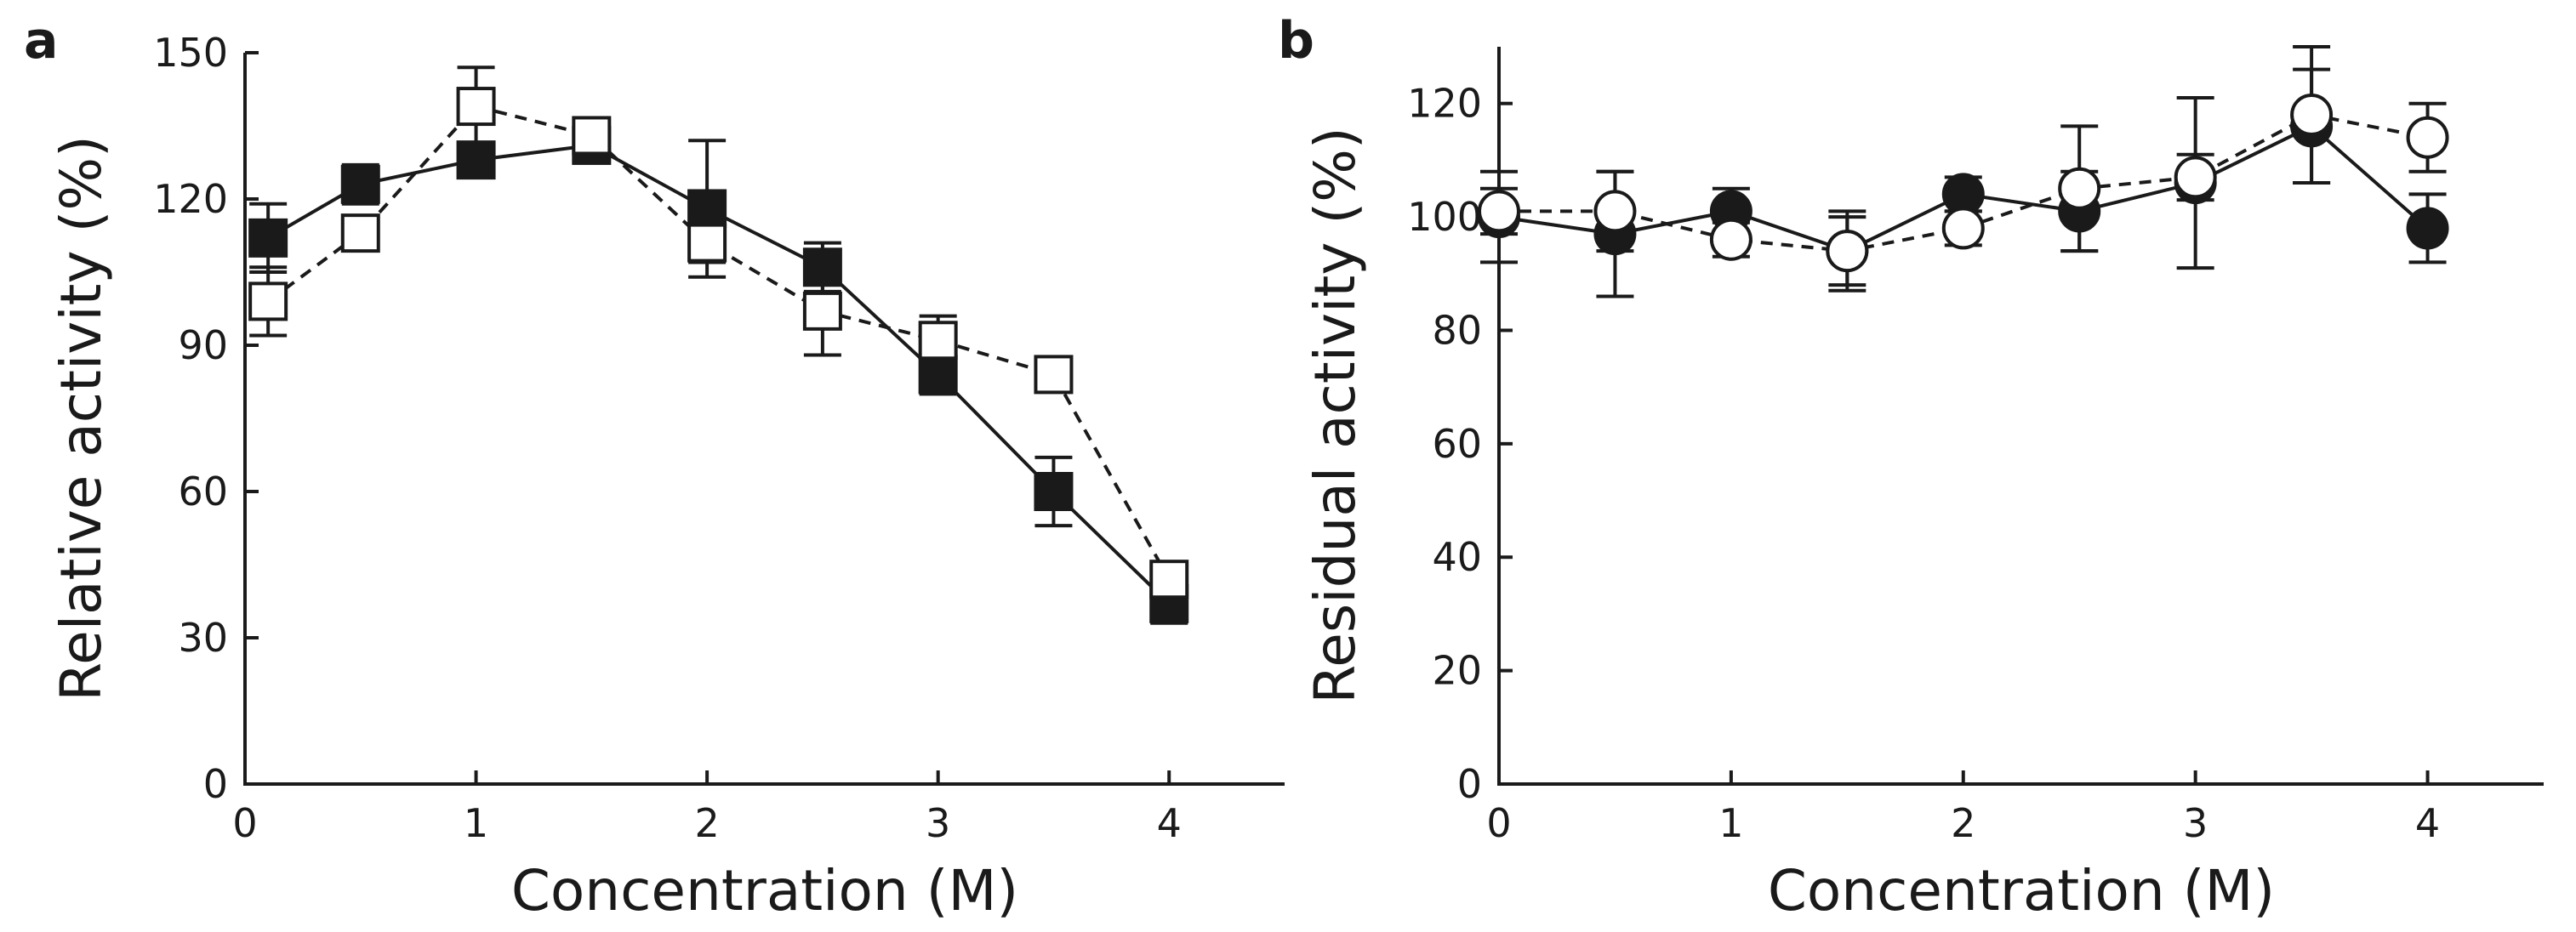 Image resolution: width=2576 pixels, height=932 pixels. I want to click on panel-a-y-tick-label: 30, so click(203, 638).